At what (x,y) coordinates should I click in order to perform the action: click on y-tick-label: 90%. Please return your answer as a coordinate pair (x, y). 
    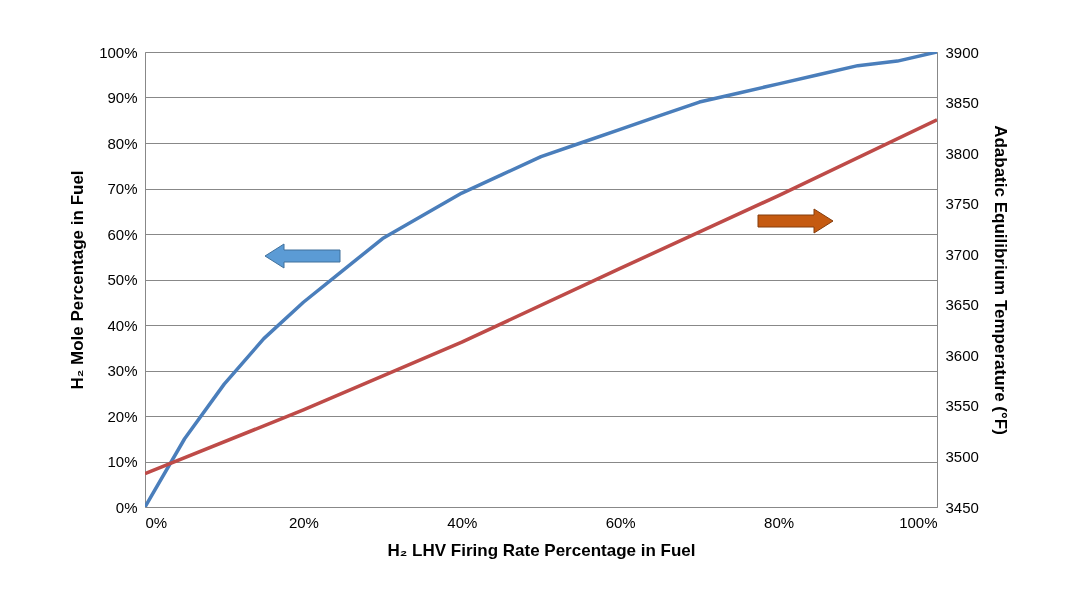
    Looking at the image, I should click on (122, 97).